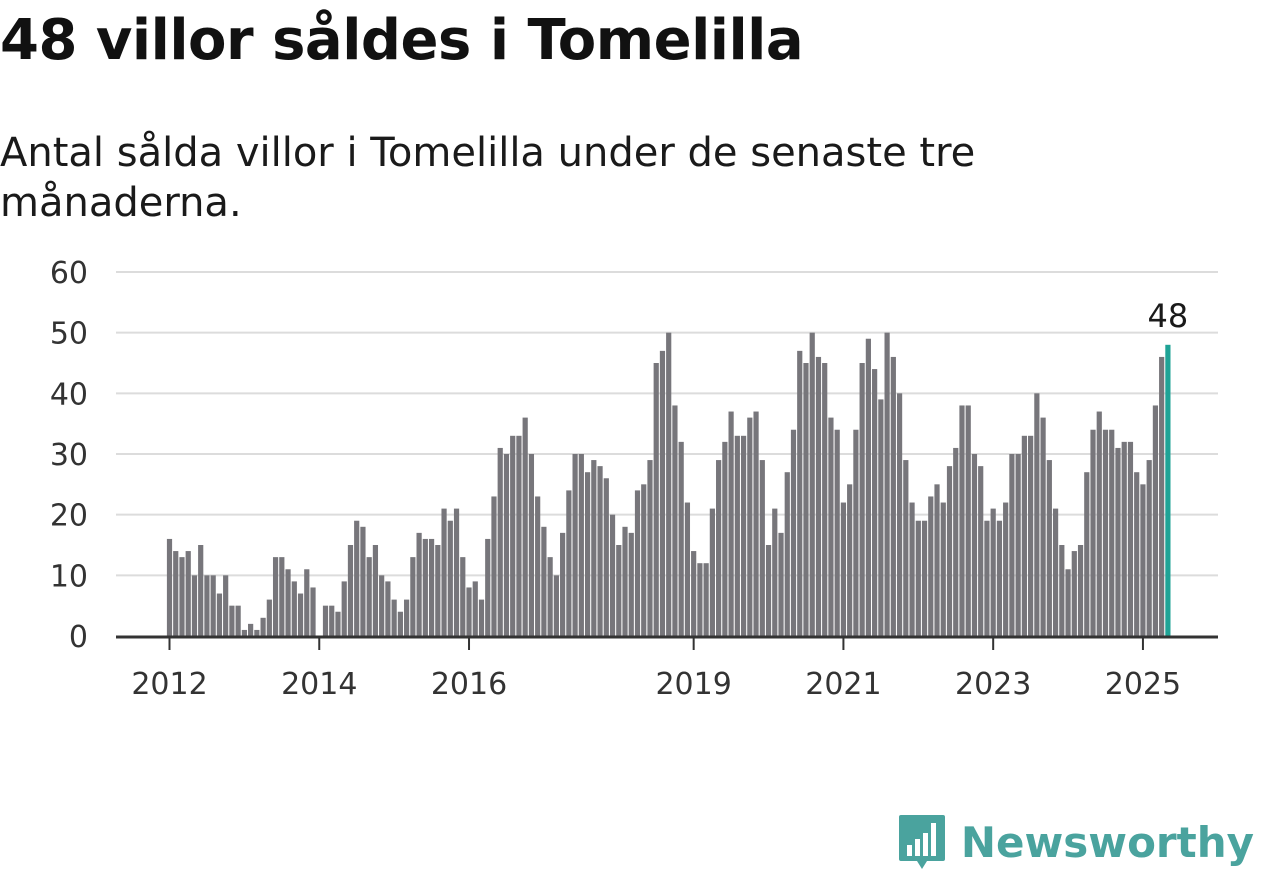  I want to click on y-tick-label: 50, so click(69, 334).